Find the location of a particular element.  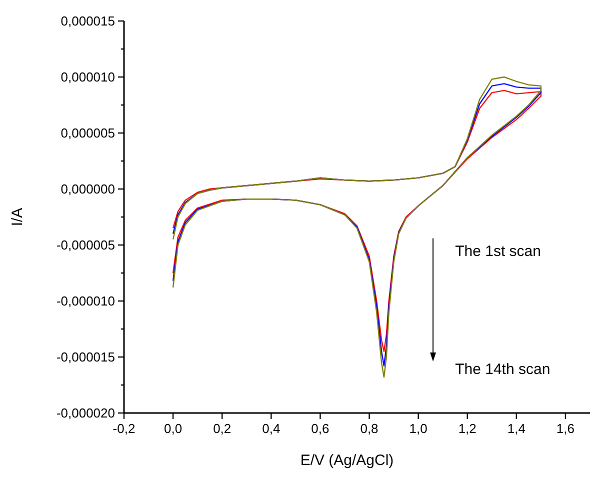

x-tick-label: 0,6 is located at coordinates (320, 428).